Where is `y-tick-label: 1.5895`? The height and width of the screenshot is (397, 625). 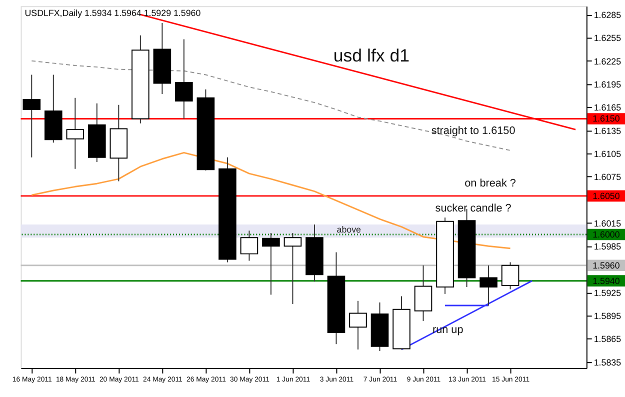 y-tick-label: 1.5895 is located at coordinates (608, 316).